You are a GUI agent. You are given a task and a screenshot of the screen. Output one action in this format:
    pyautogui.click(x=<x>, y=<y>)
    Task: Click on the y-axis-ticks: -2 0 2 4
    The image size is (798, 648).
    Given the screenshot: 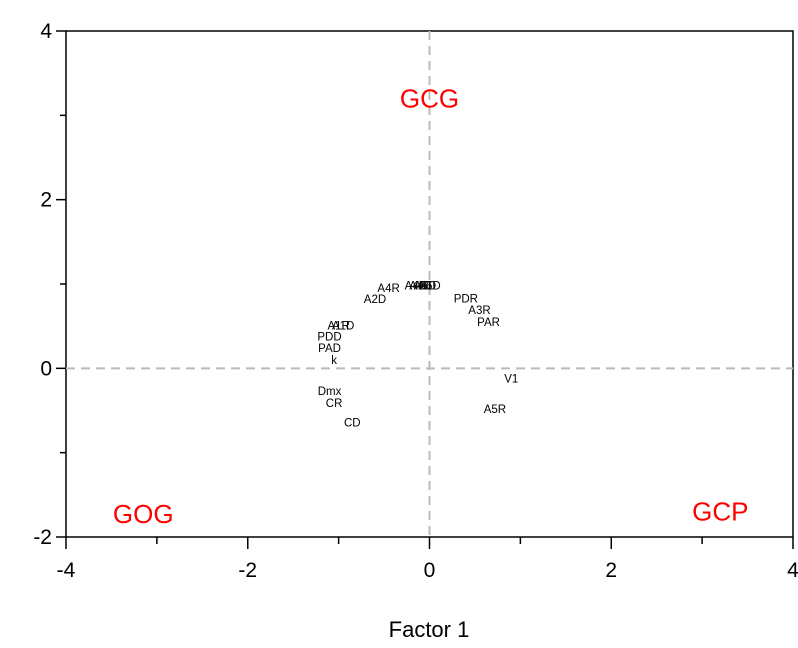 What is the action you would take?
    pyautogui.click(x=49, y=284)
    